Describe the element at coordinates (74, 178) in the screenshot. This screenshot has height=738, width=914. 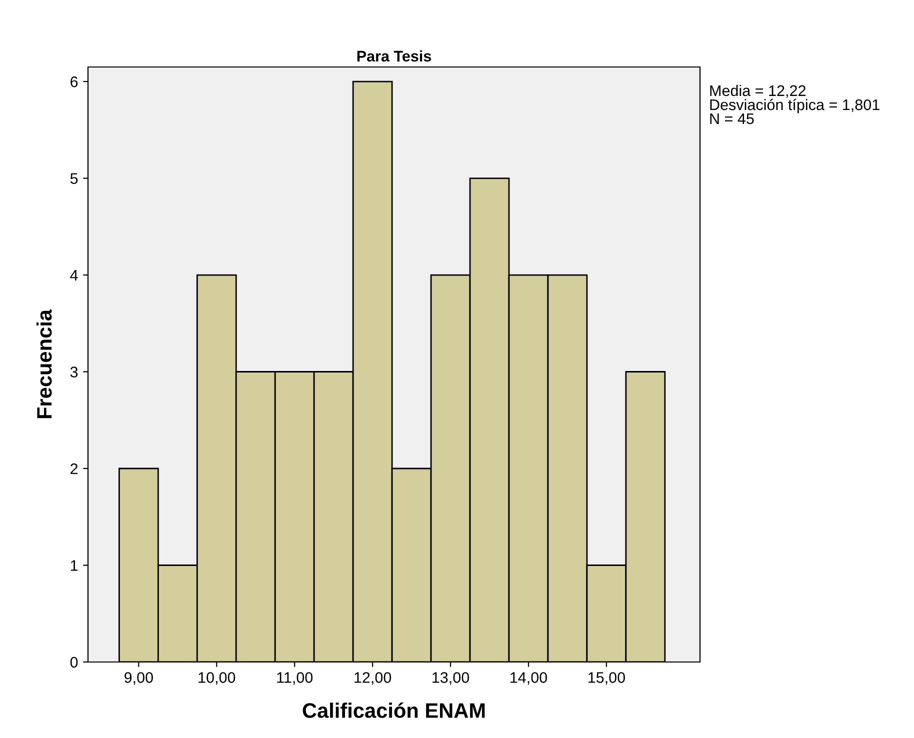
I see `y-tick-label: 5` at that location.